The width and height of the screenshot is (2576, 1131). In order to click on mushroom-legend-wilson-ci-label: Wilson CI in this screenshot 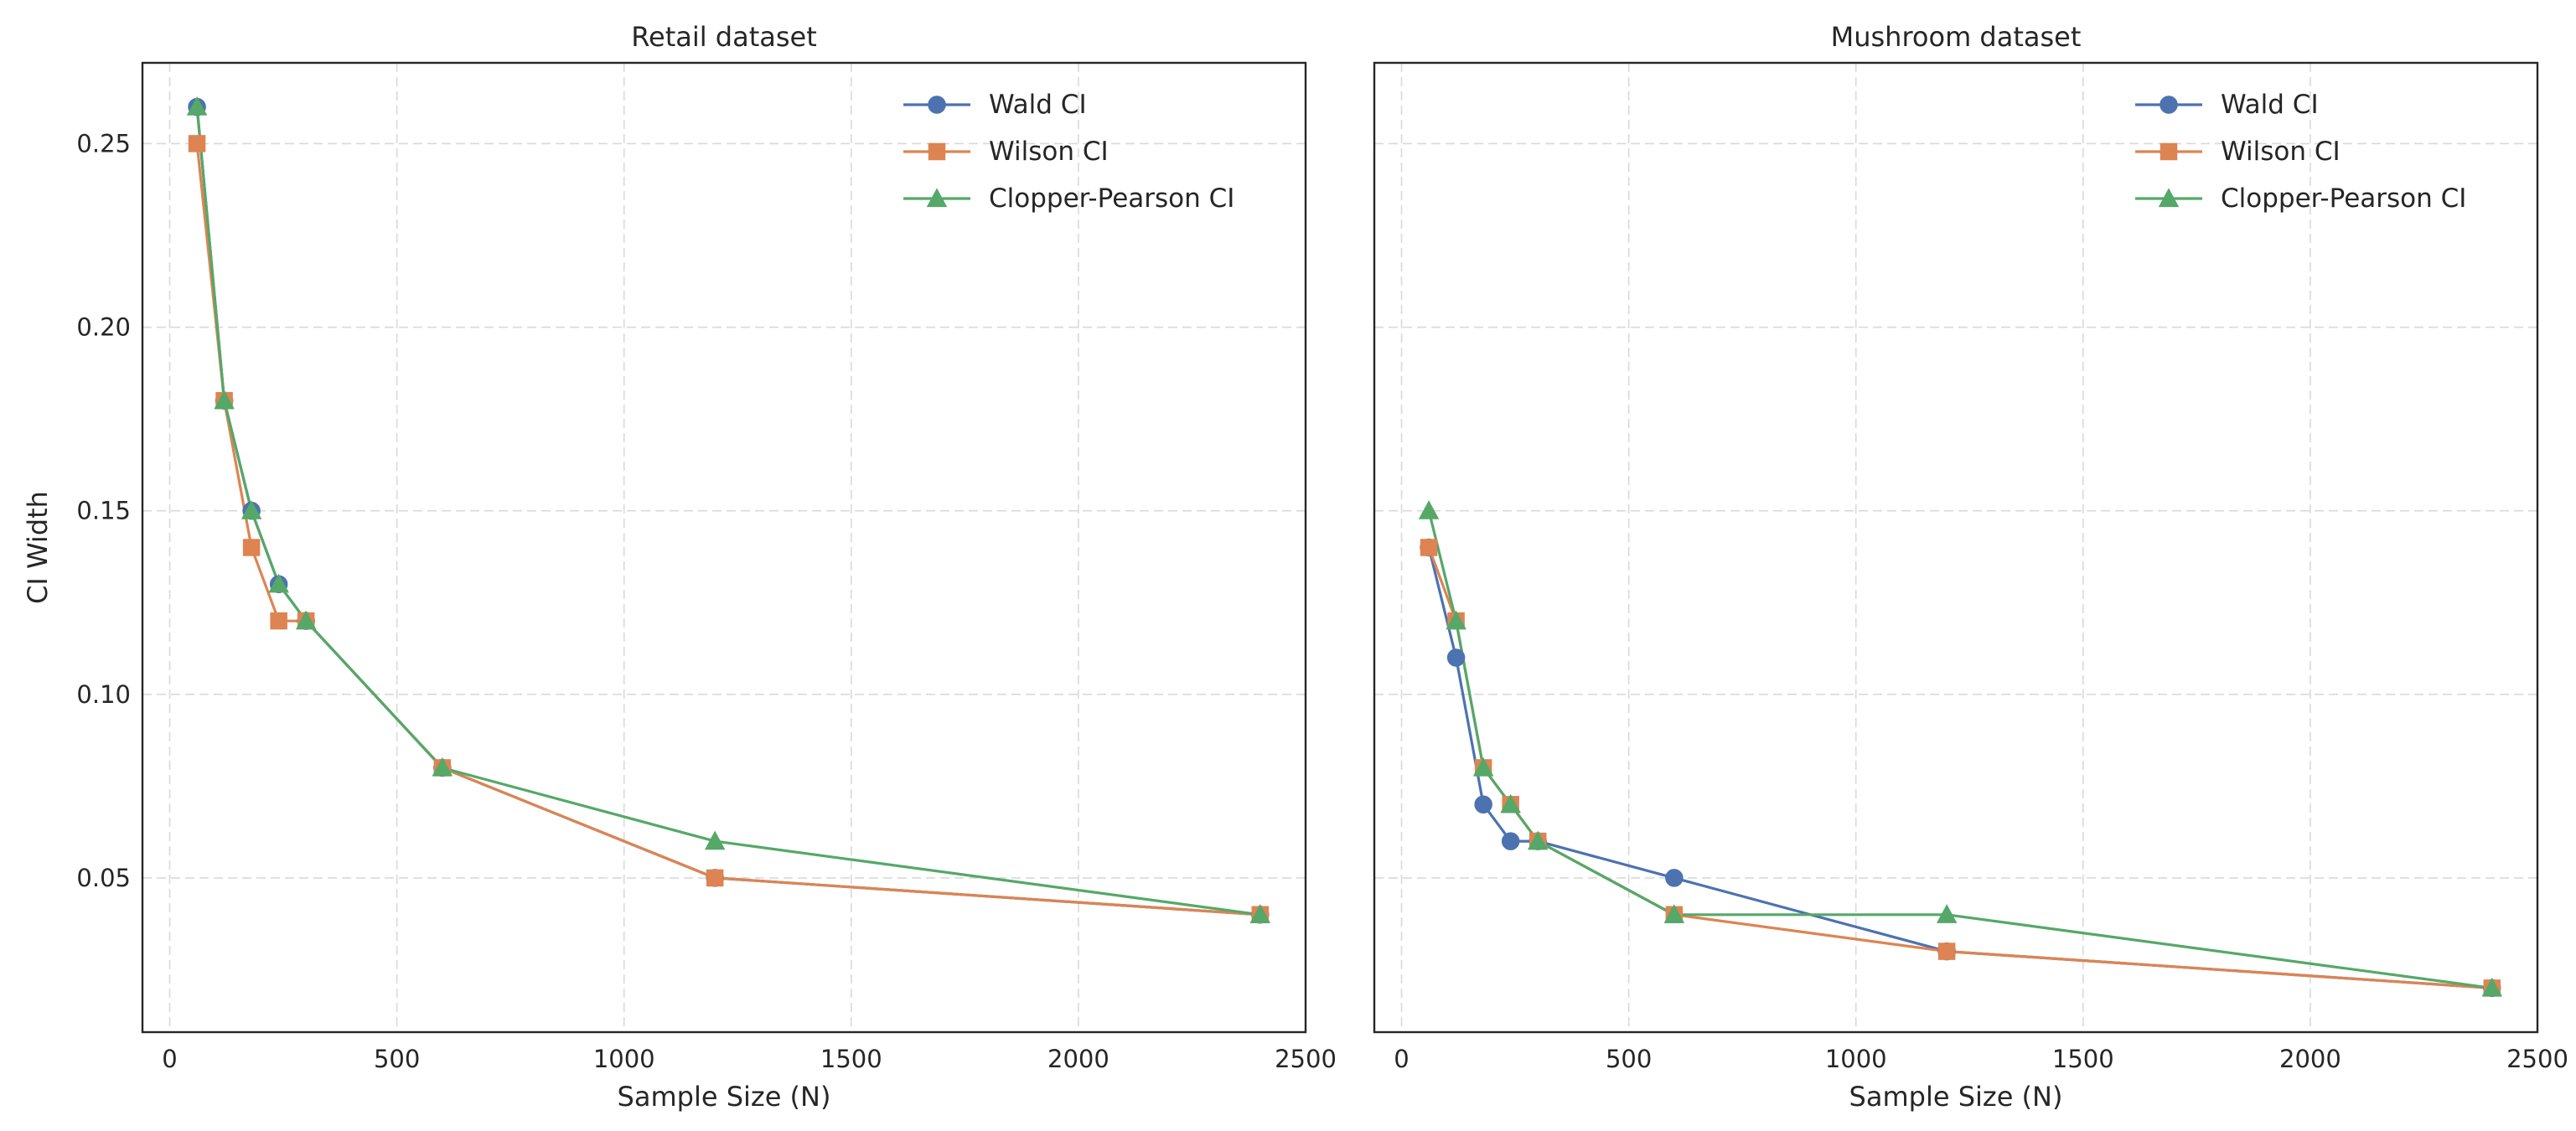, I will do `click(2281, 152)`.